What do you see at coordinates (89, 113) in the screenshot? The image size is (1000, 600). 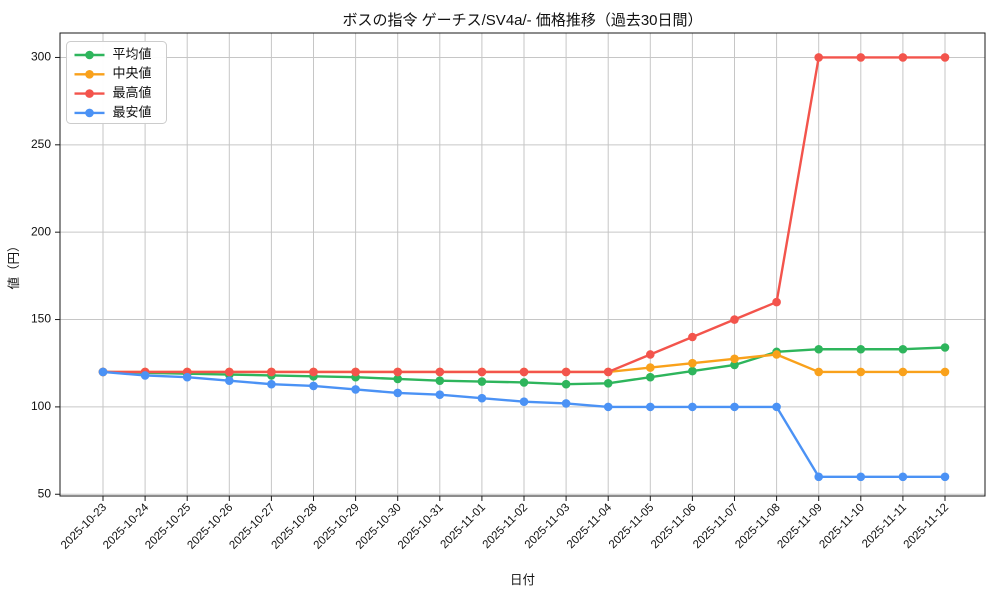 I see `legend-marker-dot-lowest` at bounding box center [89, 113].